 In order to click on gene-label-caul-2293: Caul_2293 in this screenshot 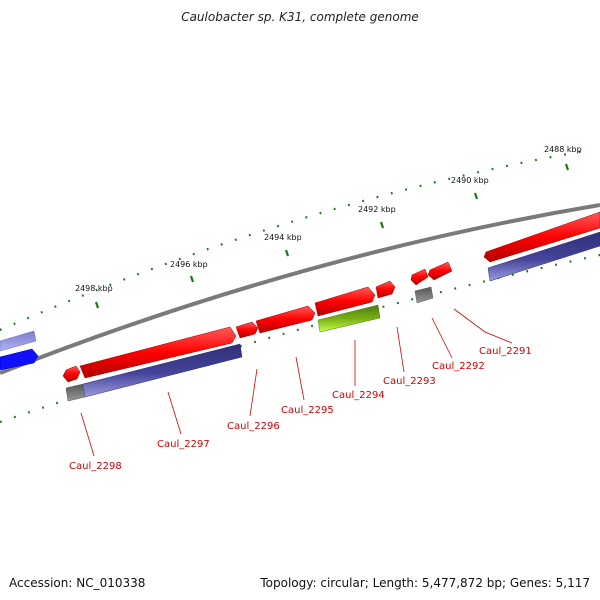, I will do `click(409, 381)`.